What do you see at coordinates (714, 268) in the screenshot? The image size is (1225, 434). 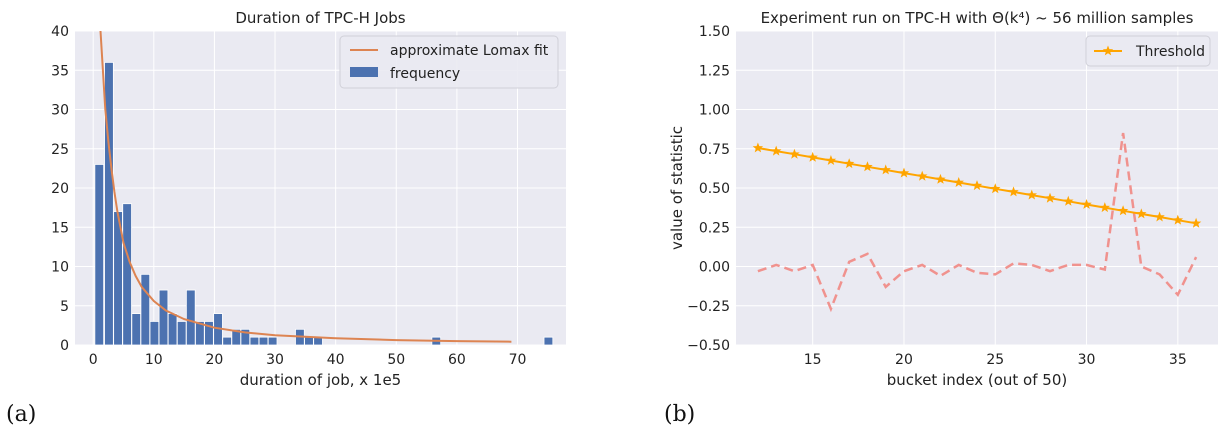 I see `y-tick-label: 0.00` at bounding box center [714, 268].